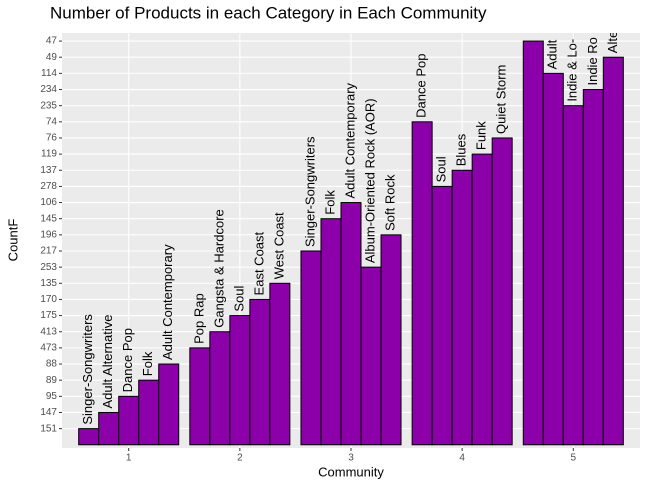 Image resolution: width=658 pixels, height=493 pixels. What do you see at coordinates (48, 170) in the screenshot?
I see `y-tick-label: 137` at bounding box center [48, 170].